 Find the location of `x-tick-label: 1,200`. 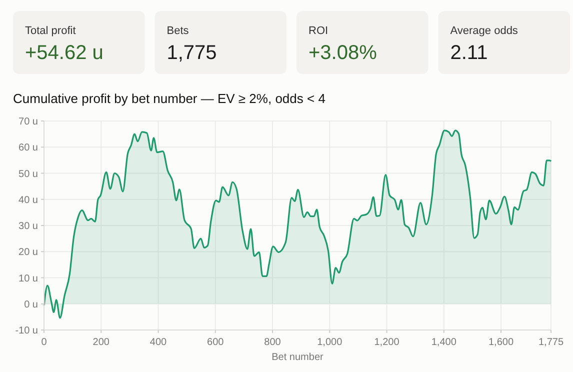

x-tick-label: 1,200 is located at coordinates (387, 342).